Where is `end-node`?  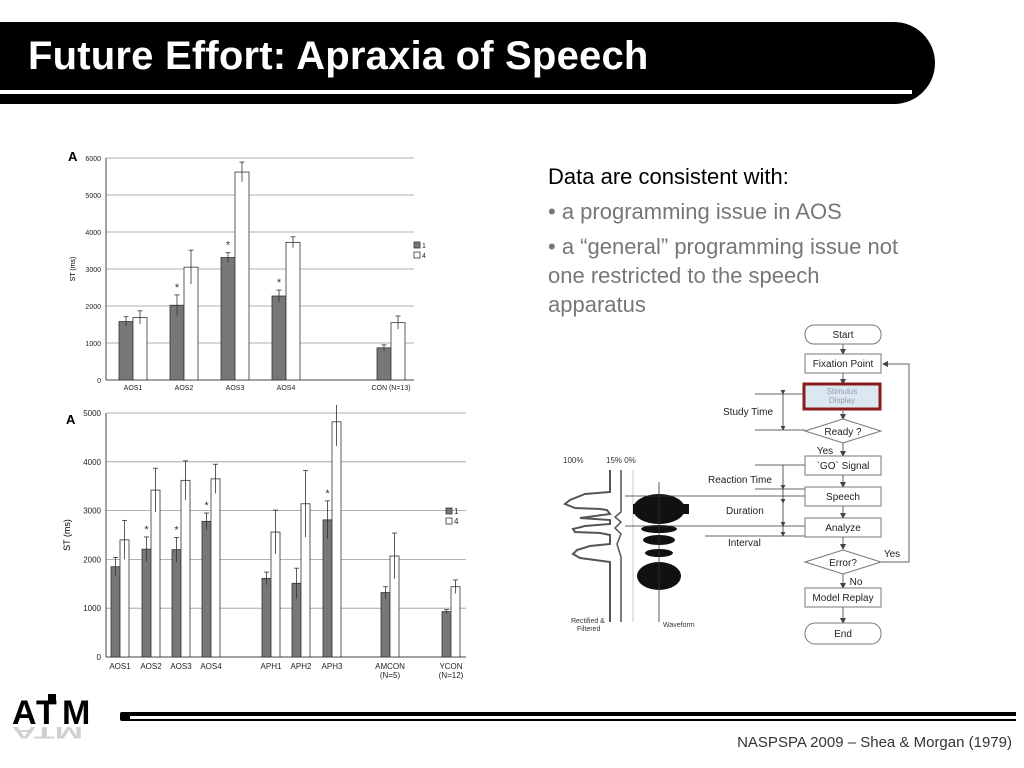
end-node is located at coordinates (843, 633).